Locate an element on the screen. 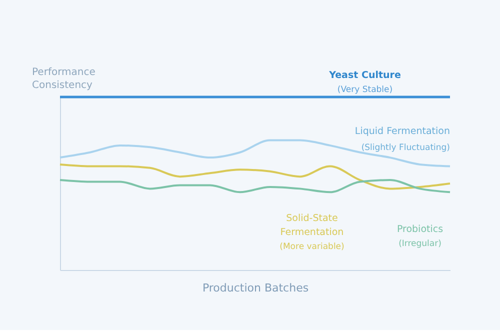  annotation: (More variable) is located at coordinates (312, 247).